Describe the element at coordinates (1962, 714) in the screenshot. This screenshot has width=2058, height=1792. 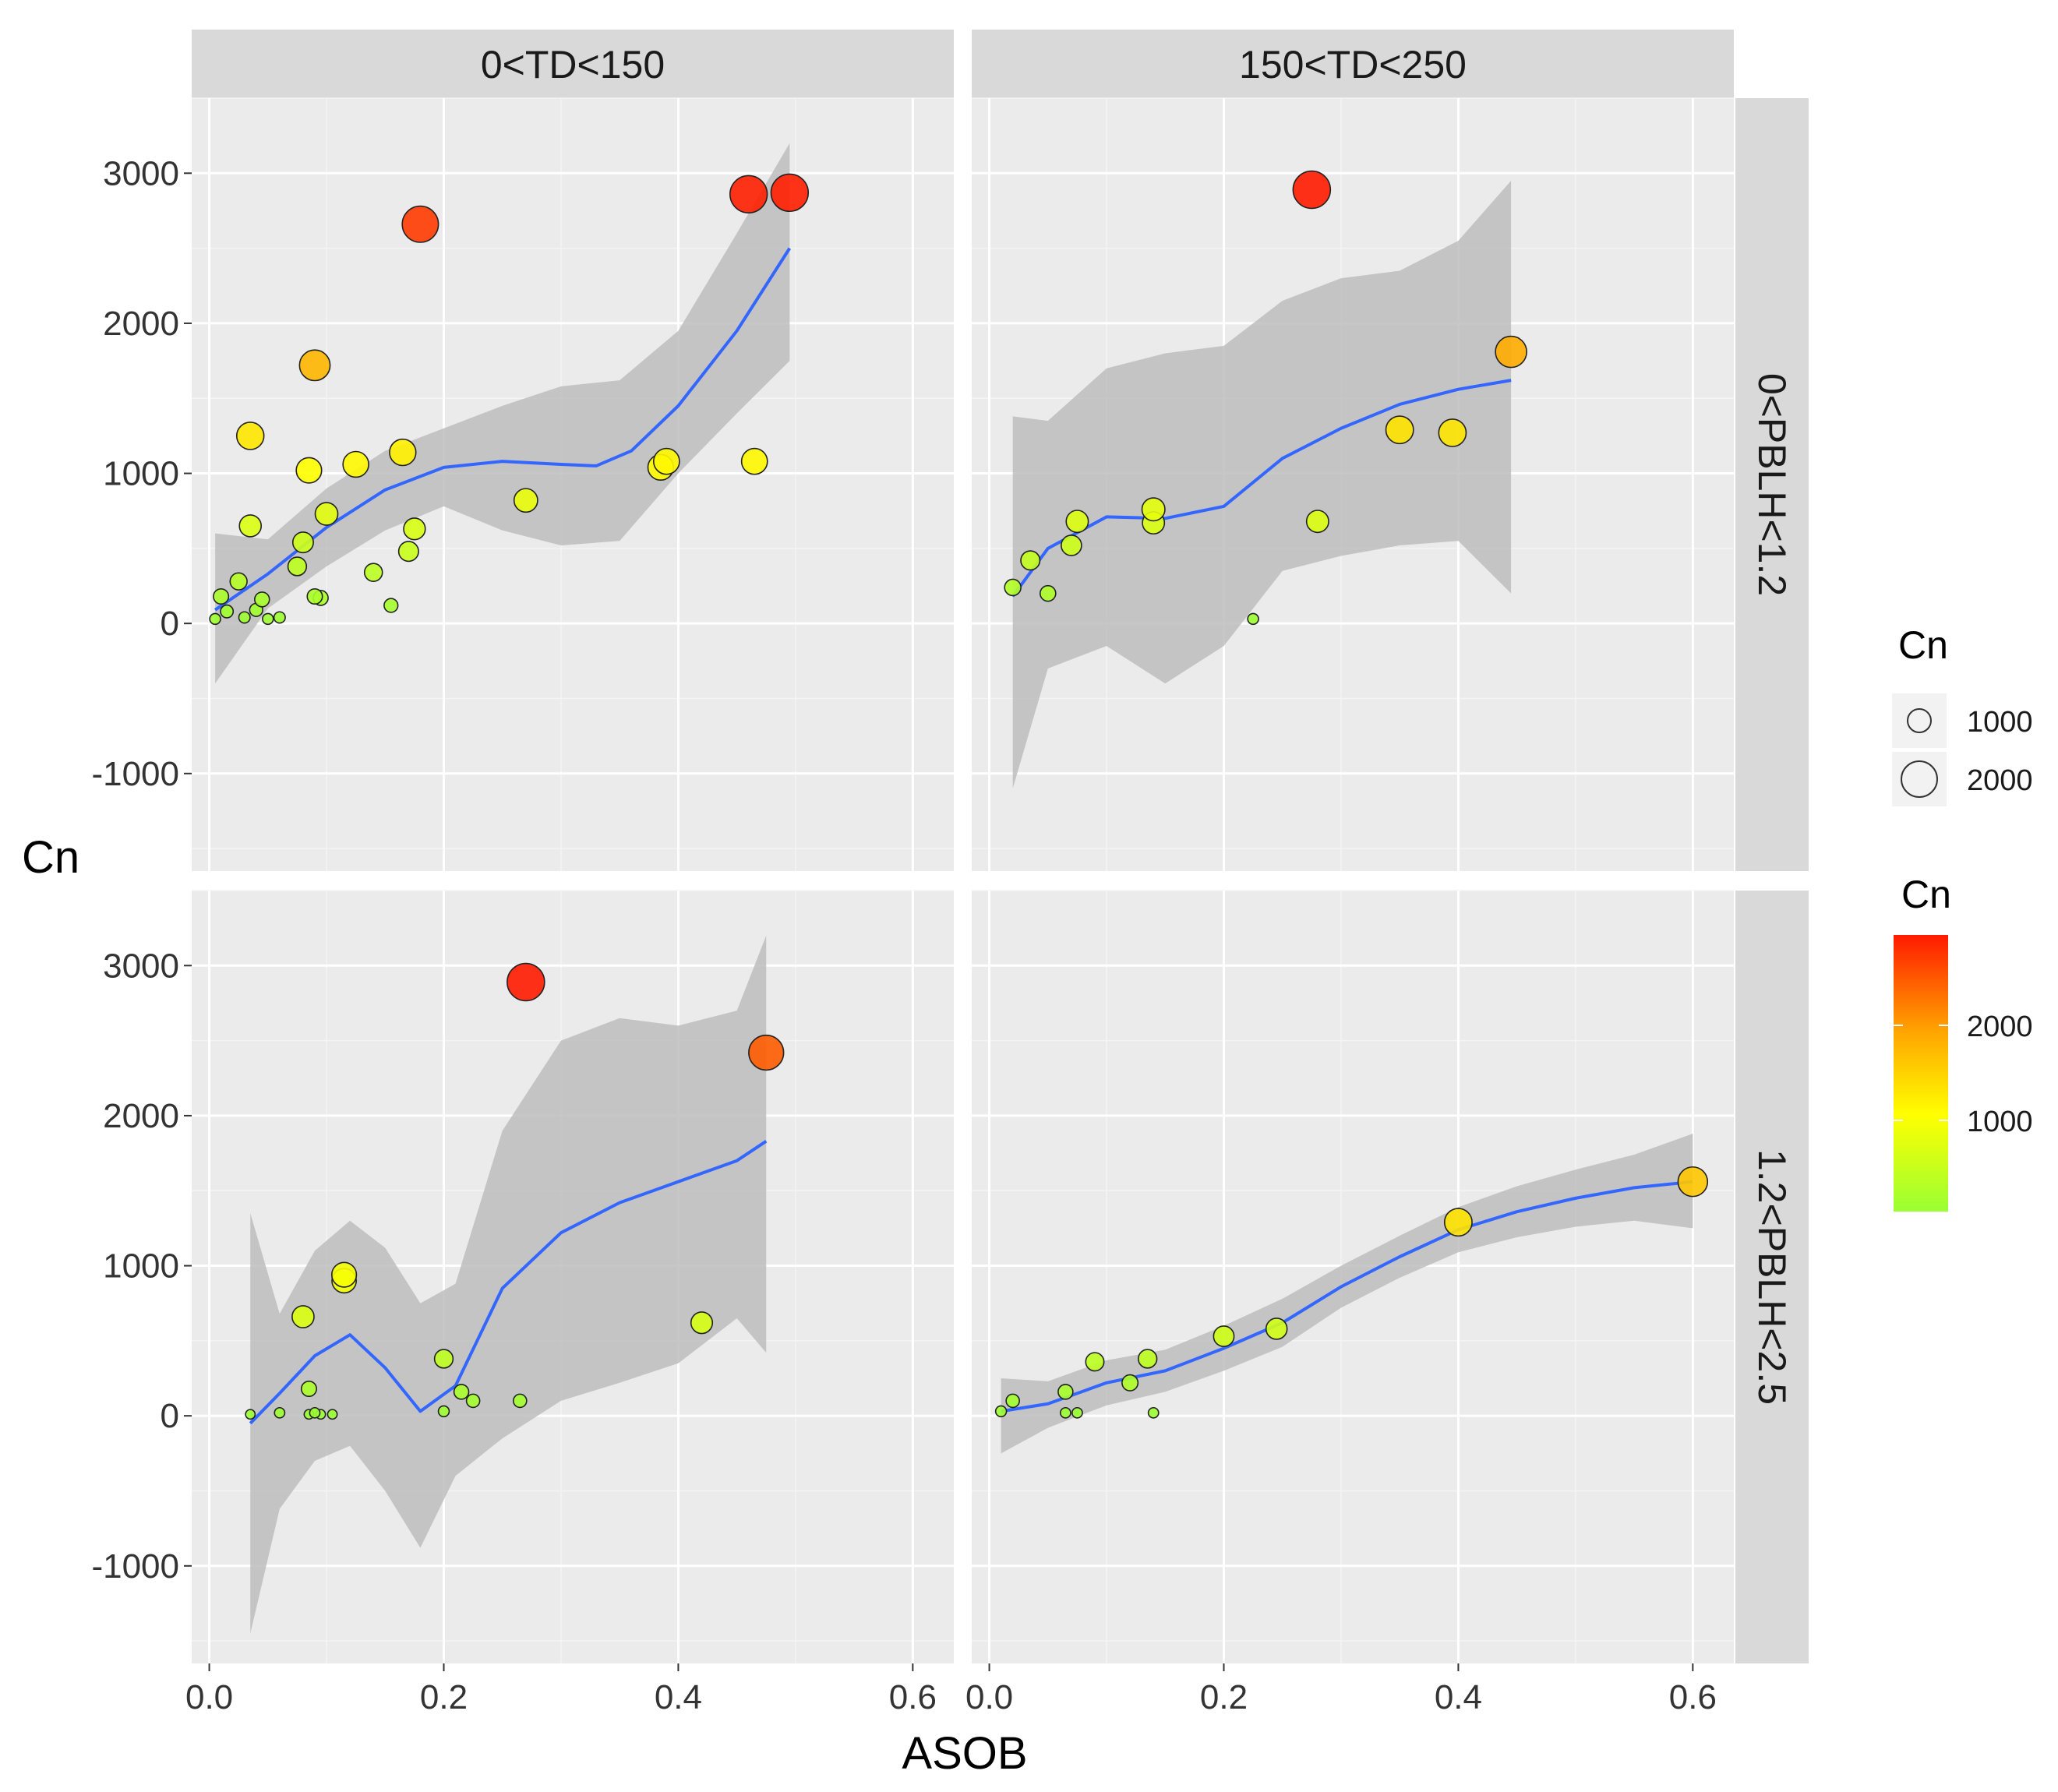
I see `size-legend: Cn 1000 2000` at that location.